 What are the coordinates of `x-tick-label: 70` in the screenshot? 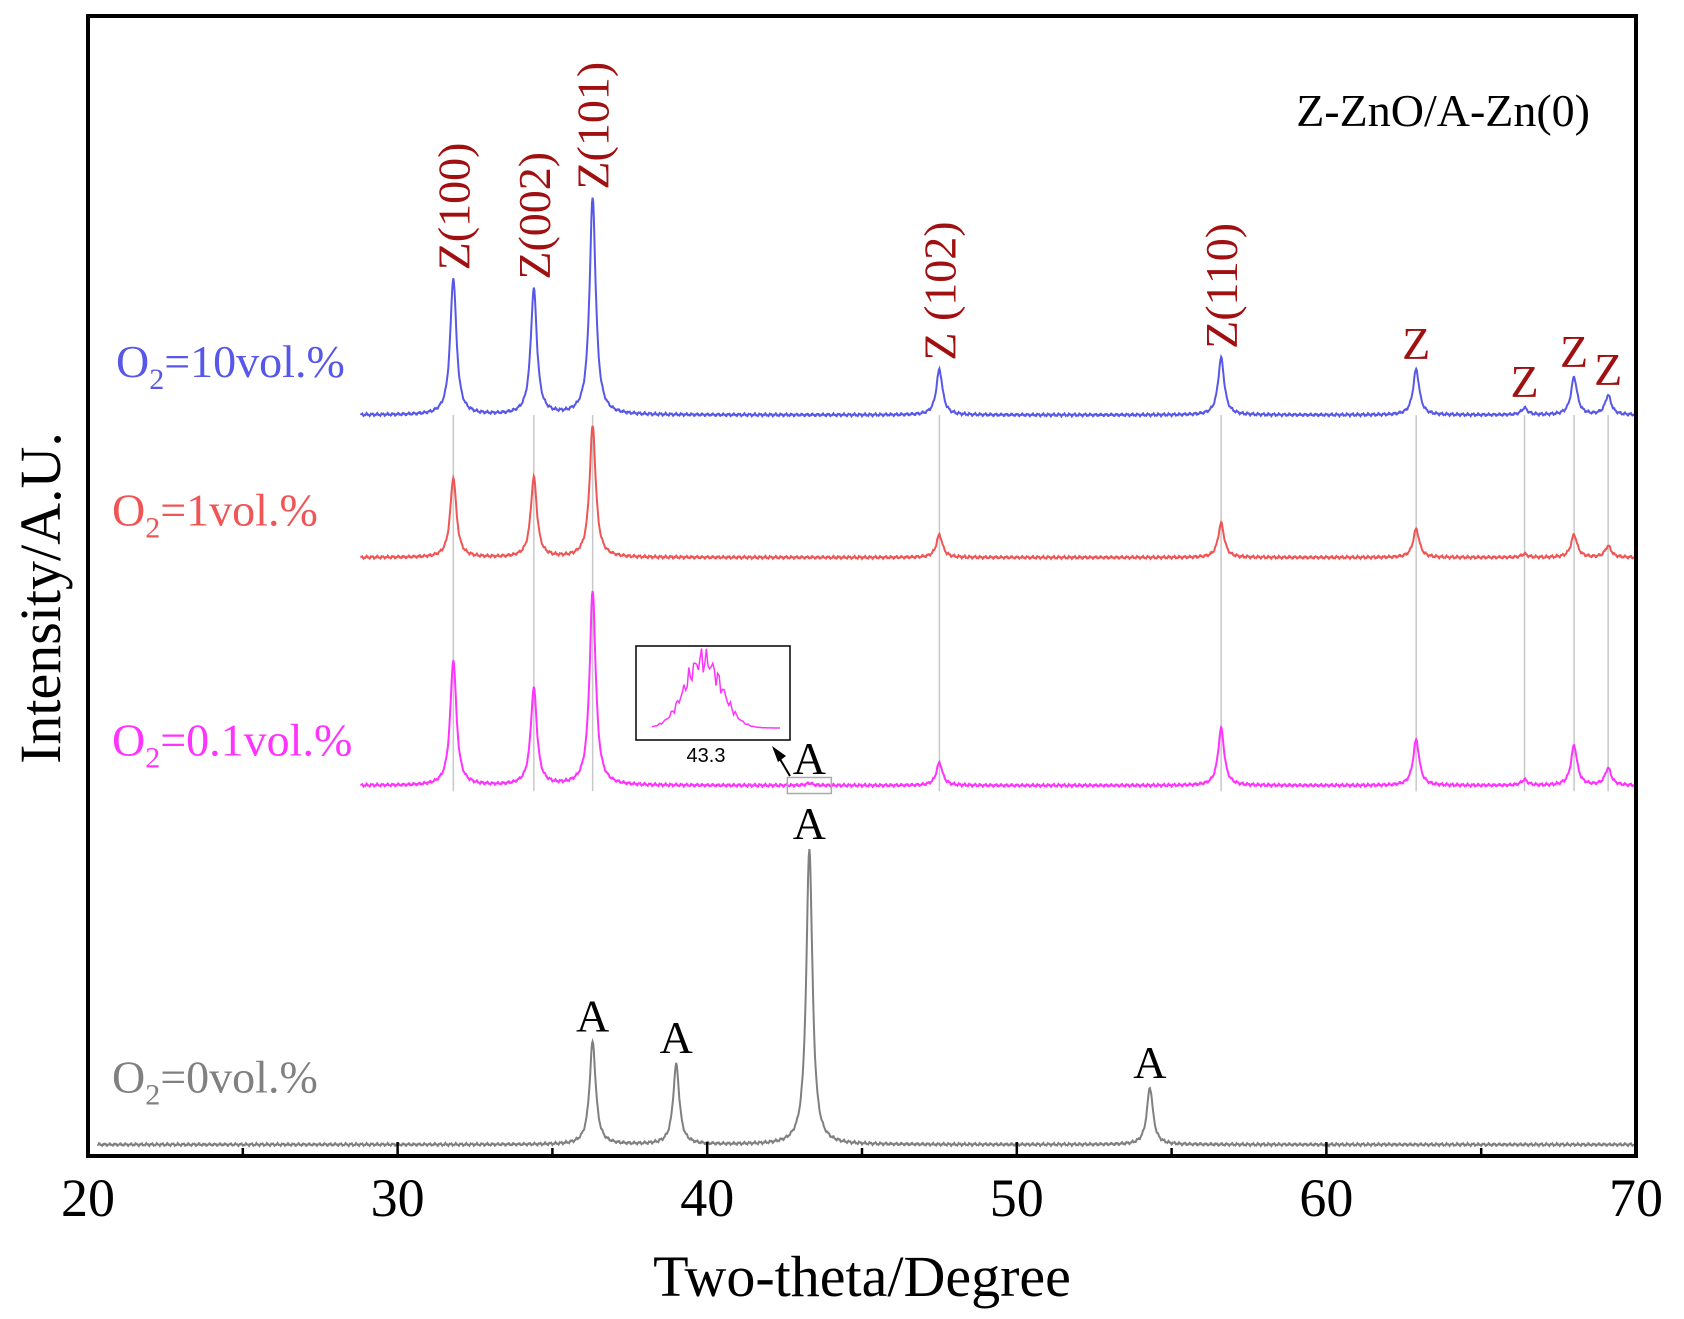 It's located at (1636, 1198).